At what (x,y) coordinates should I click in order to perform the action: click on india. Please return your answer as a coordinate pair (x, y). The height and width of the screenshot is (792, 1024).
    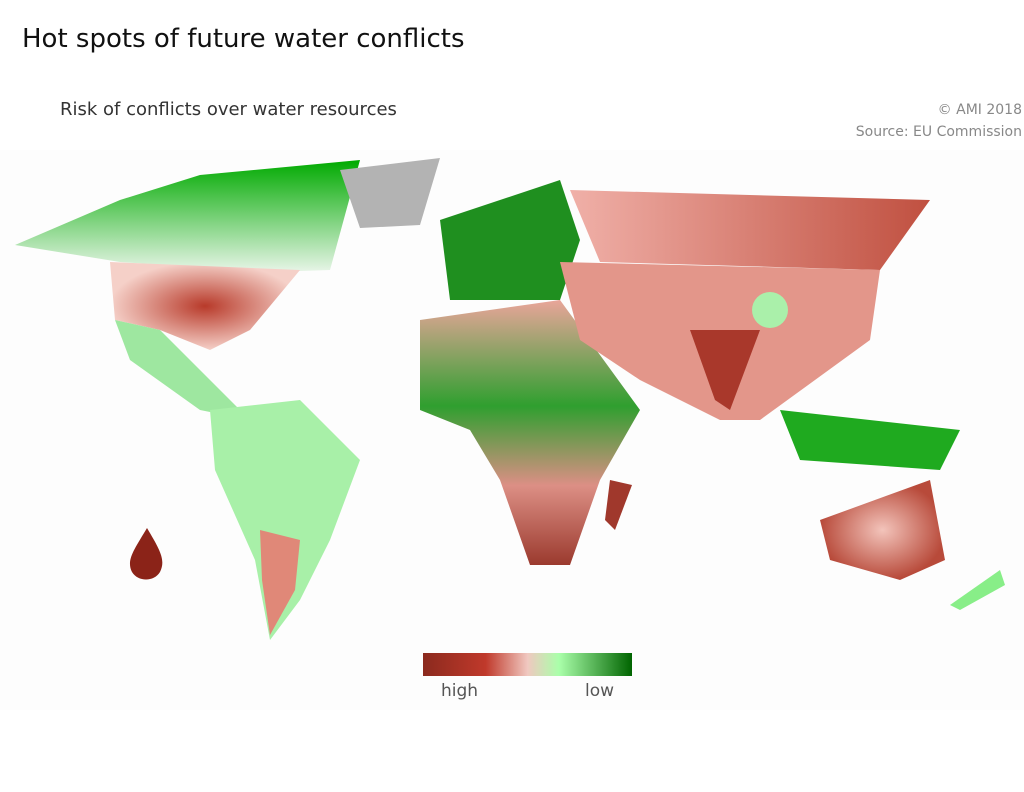
    Looking at the image, I should click on (725, 370).